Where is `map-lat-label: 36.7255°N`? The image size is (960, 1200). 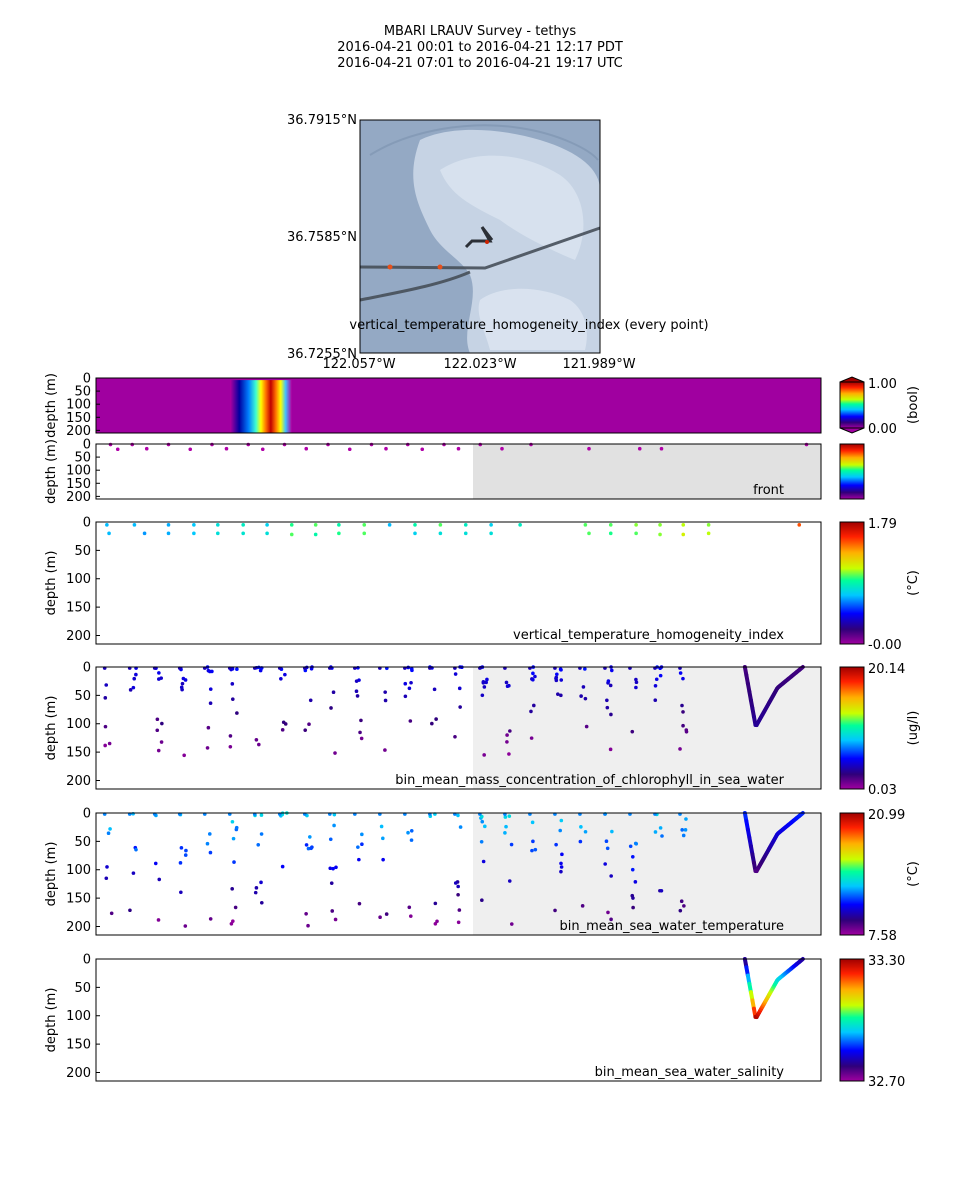 map-lat-label: 36.7255°N is located at coordinates (322, 354).